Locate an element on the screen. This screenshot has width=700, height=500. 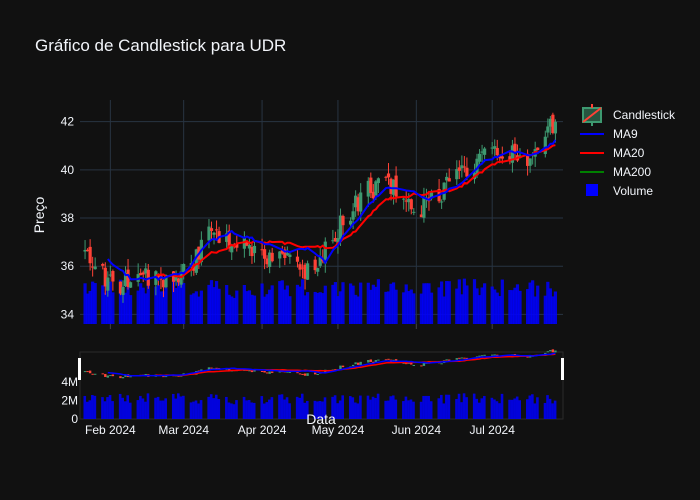
range-slider: 0 2M 4M is located at coordinates (312, 387).